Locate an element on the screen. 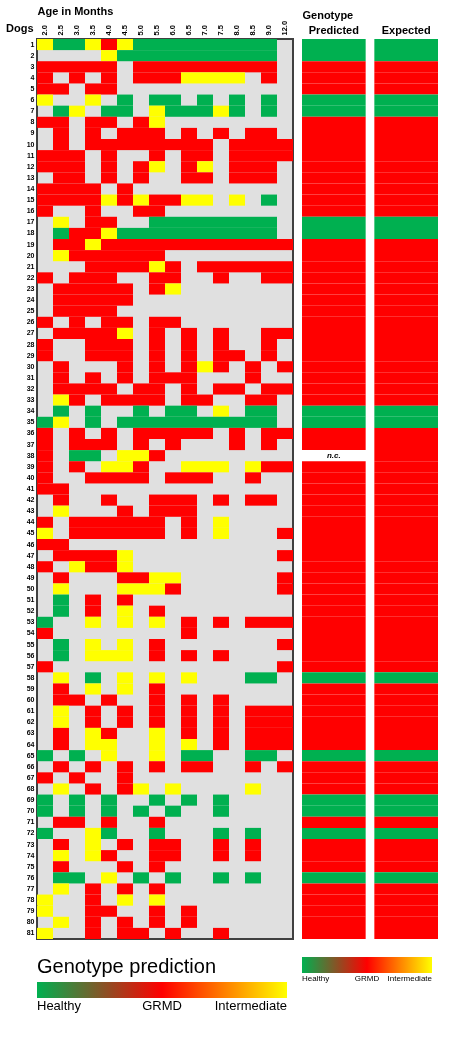 This screenshot has width=463, height=1052. y-axis-title: Dogs is located at coordinates (20, 27).